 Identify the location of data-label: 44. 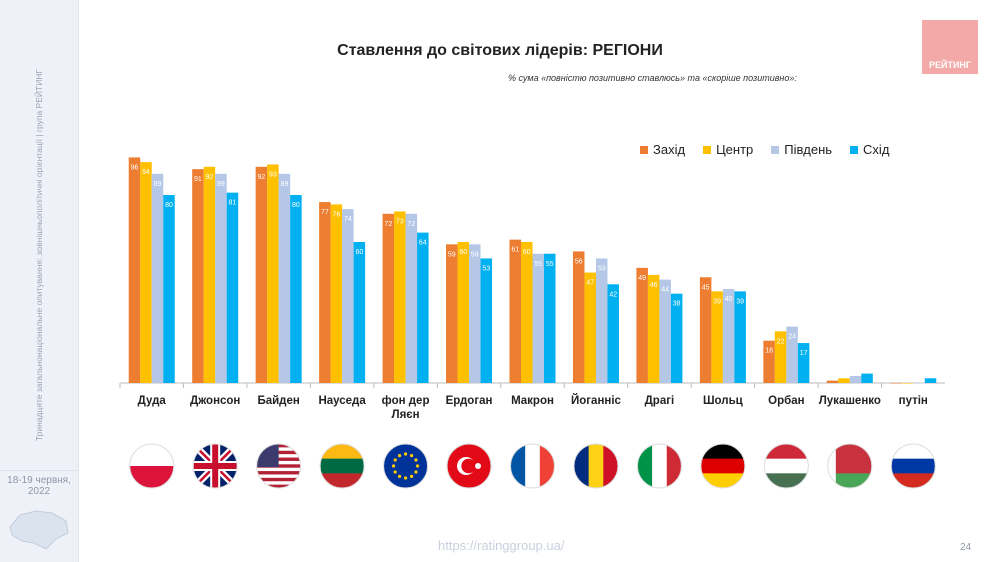
(665, 290).